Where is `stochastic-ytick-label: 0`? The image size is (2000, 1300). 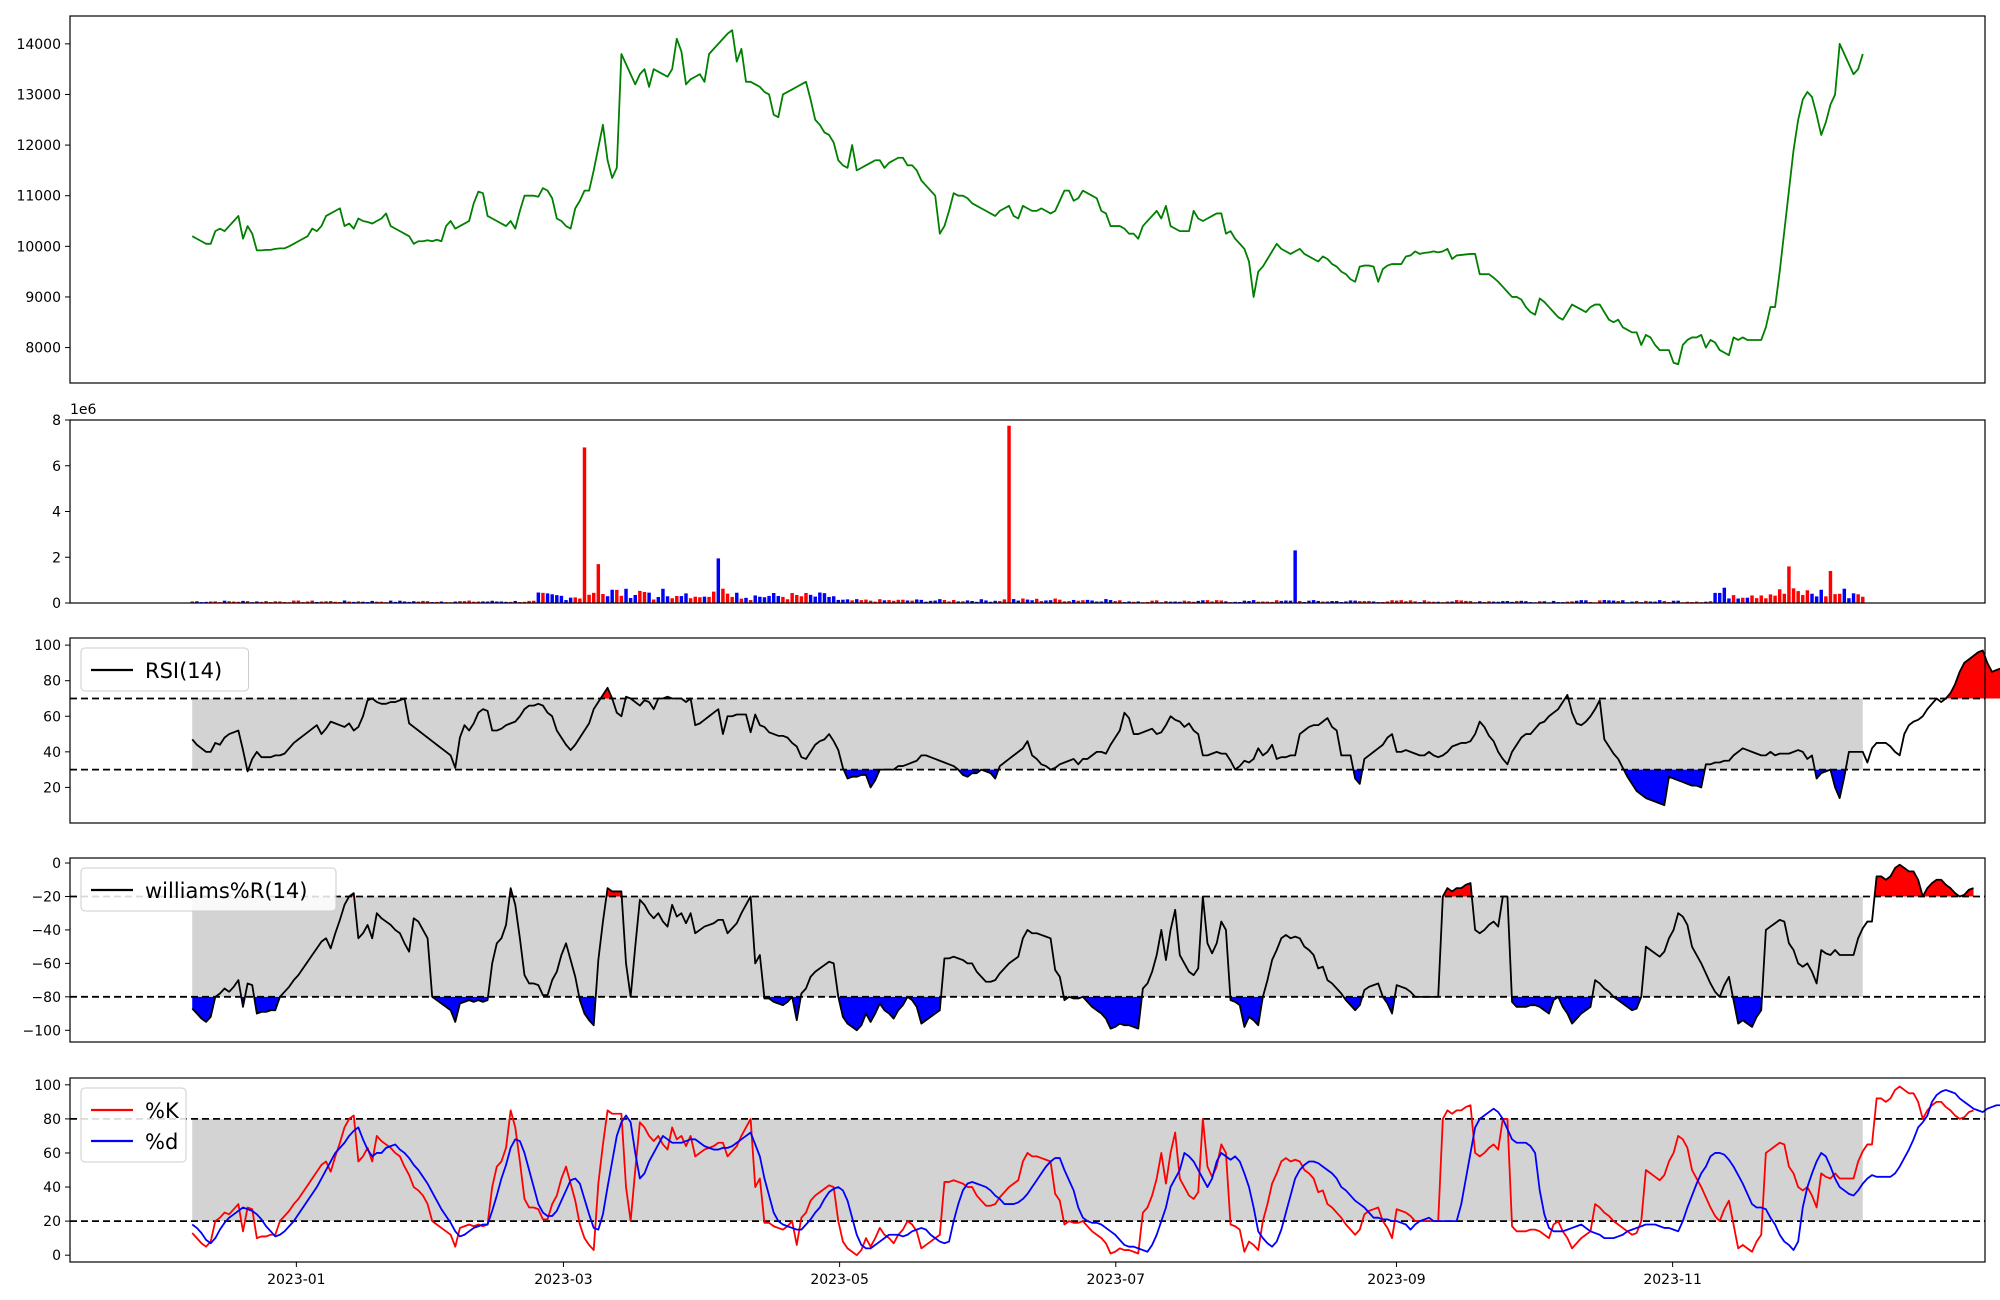 stochastic-ytick-label: 0 is located at coordinates (56, 1256).